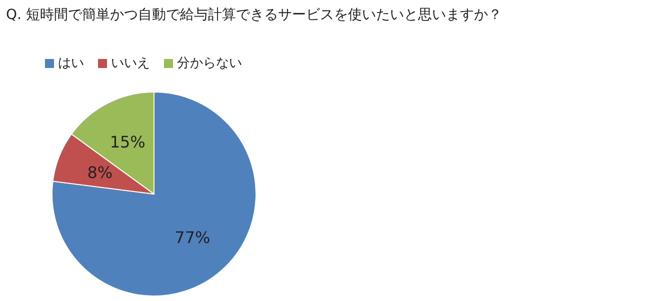  I want to click on chart-title: Q. 短時間で簡単かつ自動で給与計算できるサービスを使いたいと思いますか？, so click(254, 15).